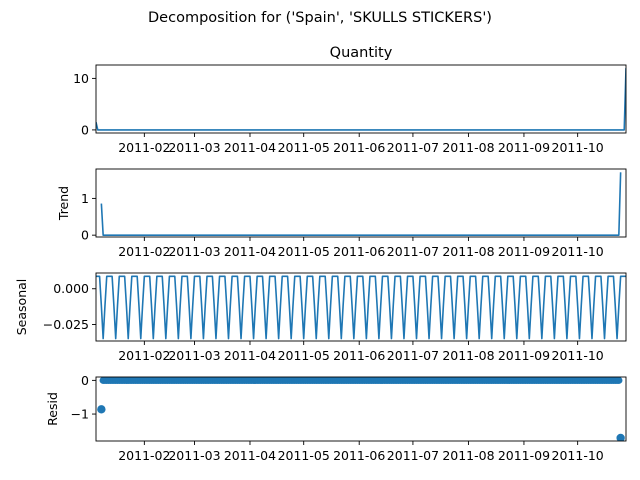  What do you see at coordinates (66, 324) in the screenshot?
I see `y-tick-label: −0.025` at bounding box center [66, 324].